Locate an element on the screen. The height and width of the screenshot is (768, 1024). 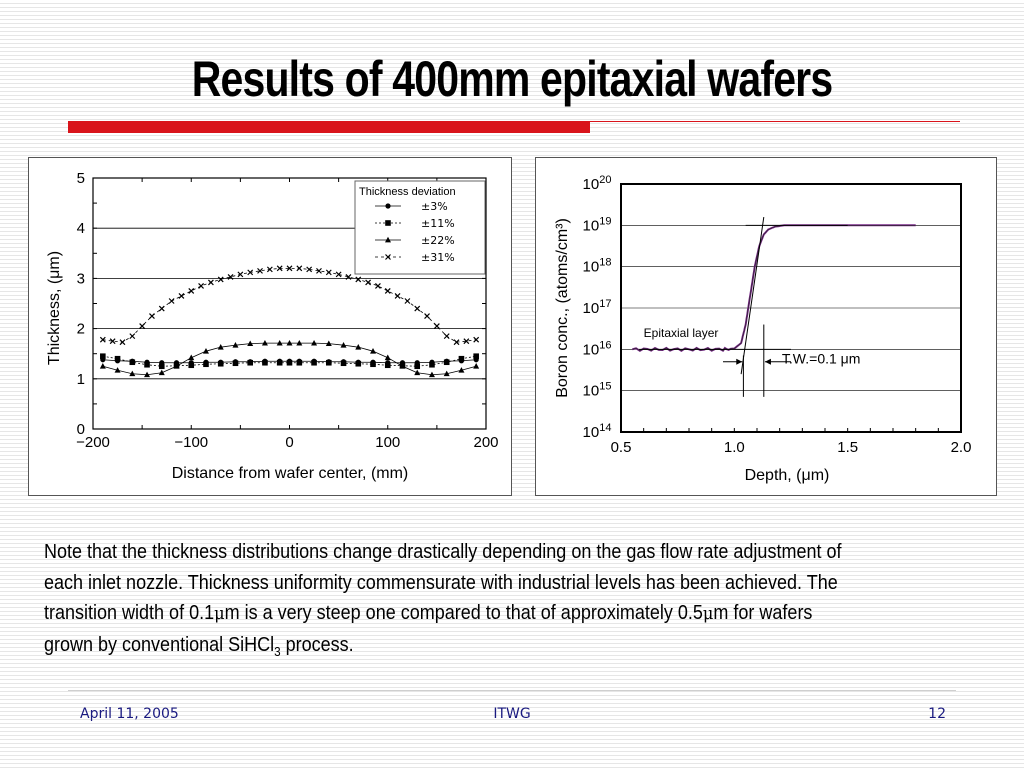
y-tick-label: 5 is located at coordinates (81, 178).